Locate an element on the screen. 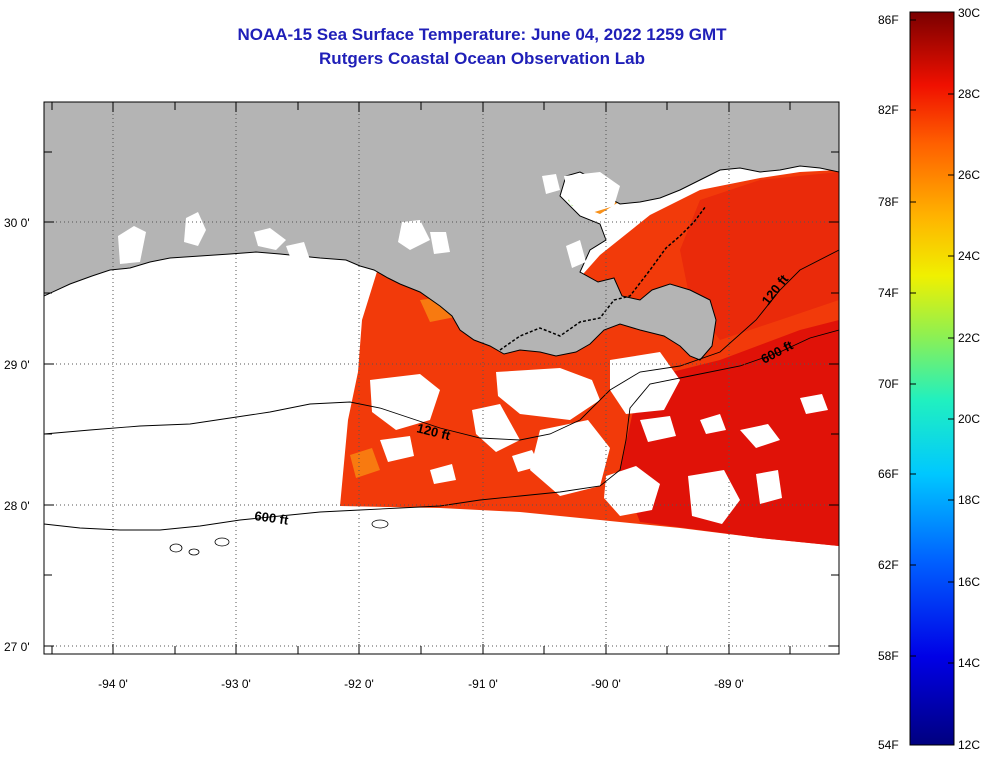  lon-label-91: -91 0' is located at coordinates (483, 684).